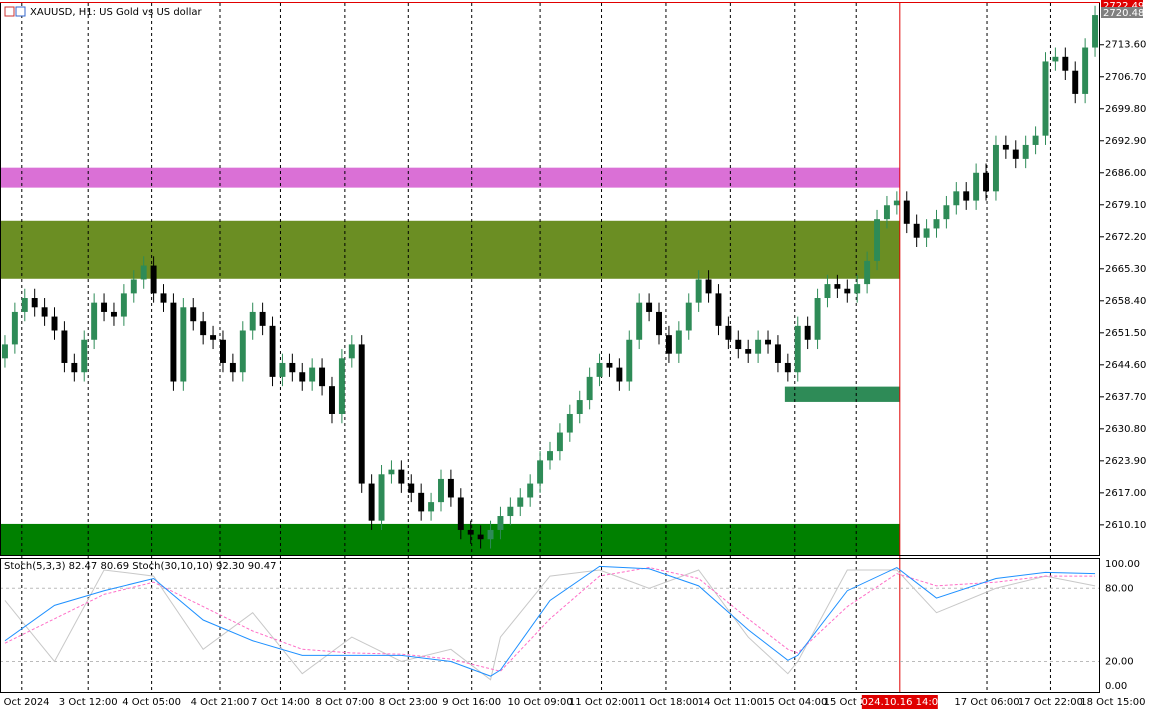 The height and width of the screenshot is (712, 1152). What do you see at coordinates (601, 702) in the screenshot?
I see `x-tick-label: 11 Oct 02:00` at bounding box center [601, 702].